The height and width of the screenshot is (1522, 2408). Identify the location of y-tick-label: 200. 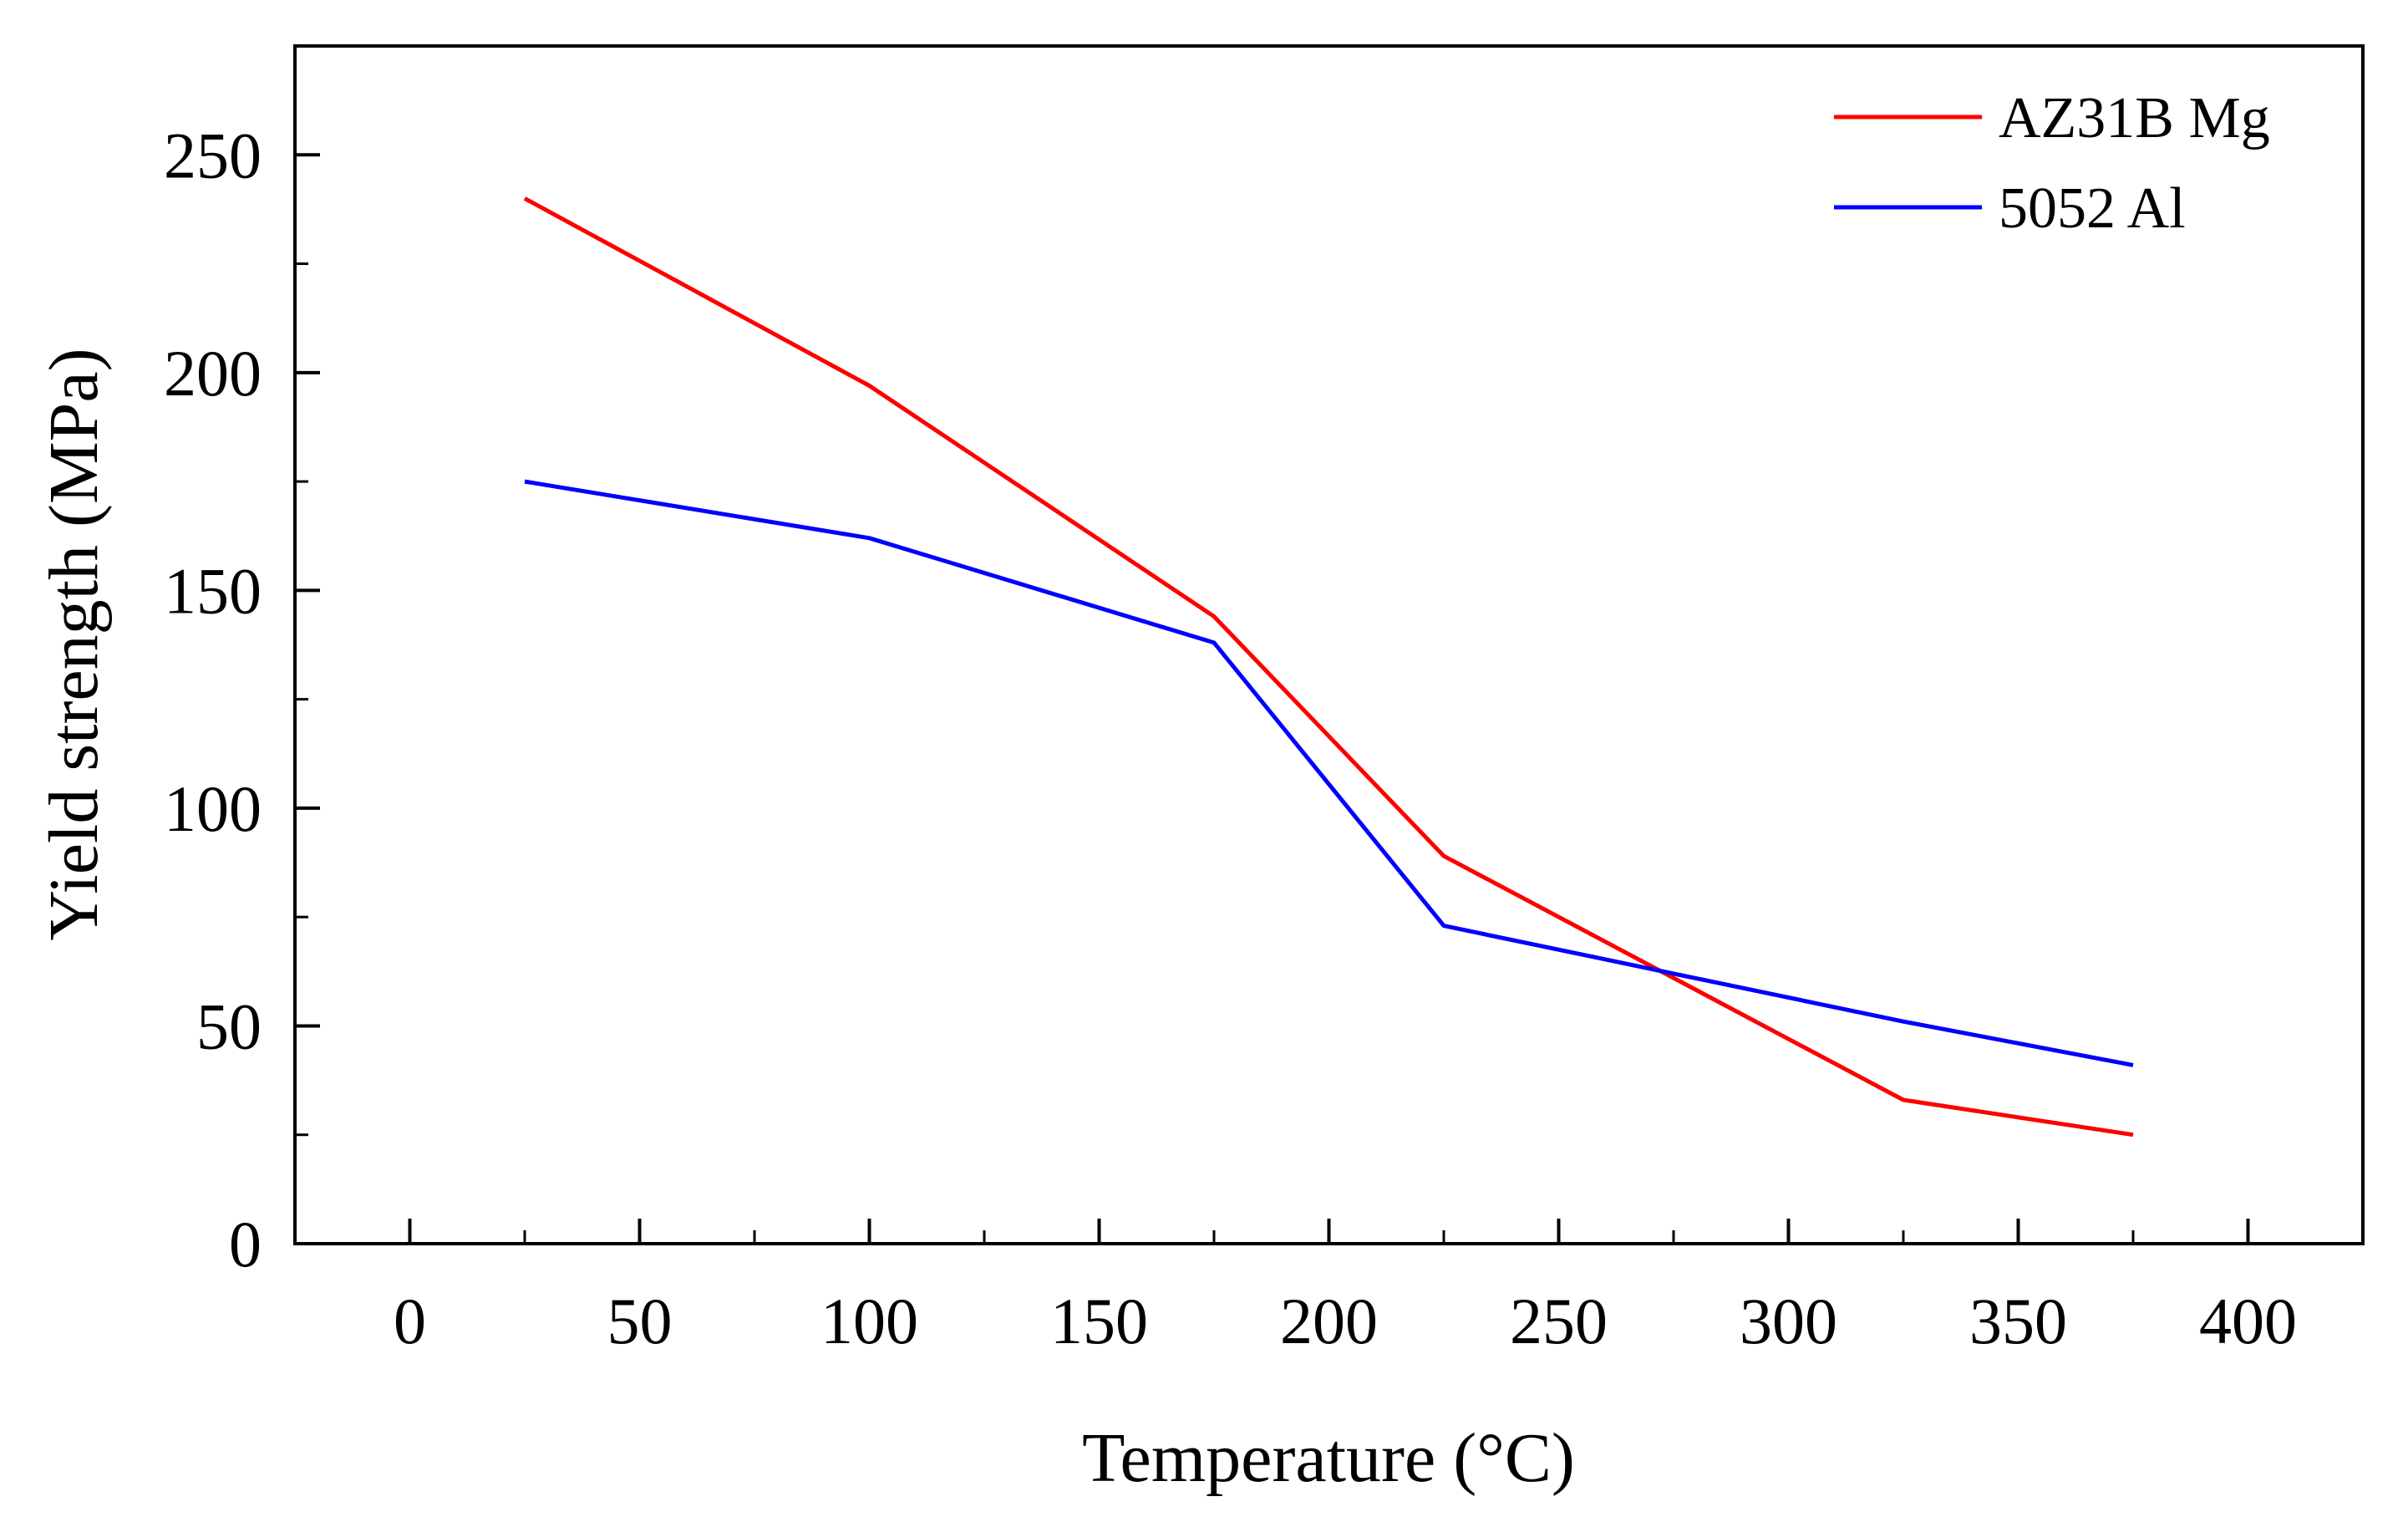
(213, 374).